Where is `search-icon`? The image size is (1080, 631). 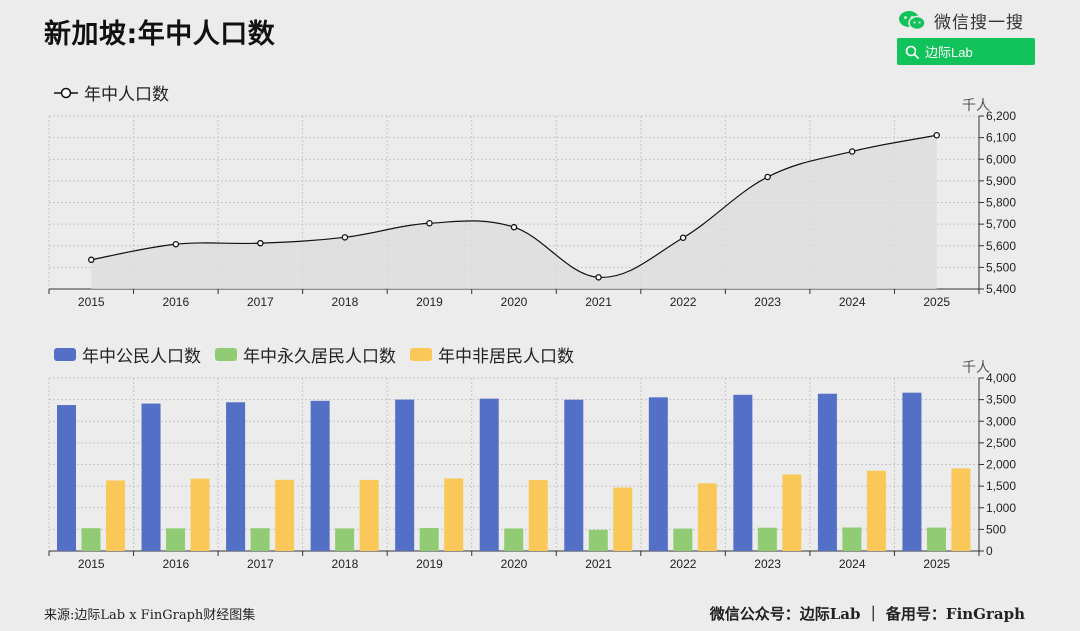
search-icon is located at coordinates (912, 52).